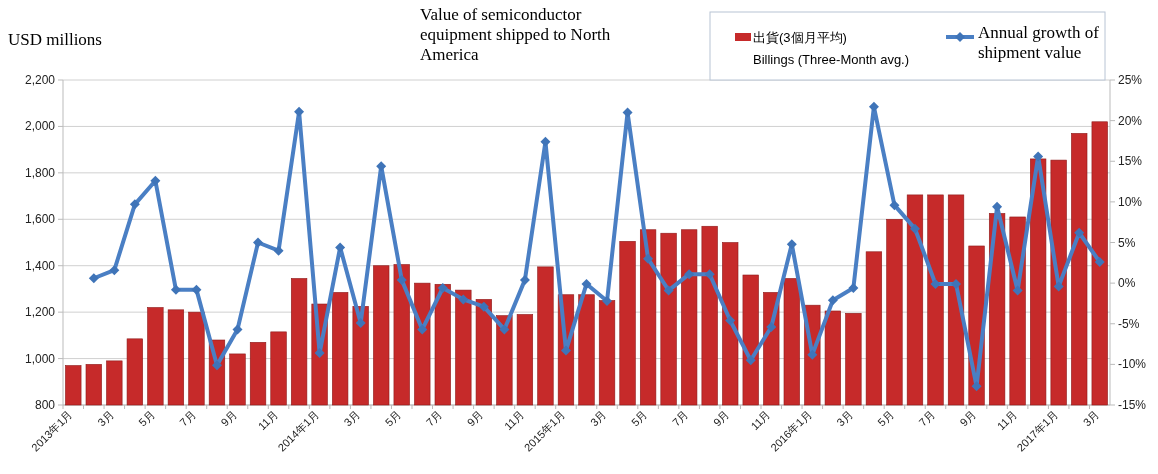 This screenshot has width=1158, height=474. I want to click on y-tick-label: 800, so click(45, 405).